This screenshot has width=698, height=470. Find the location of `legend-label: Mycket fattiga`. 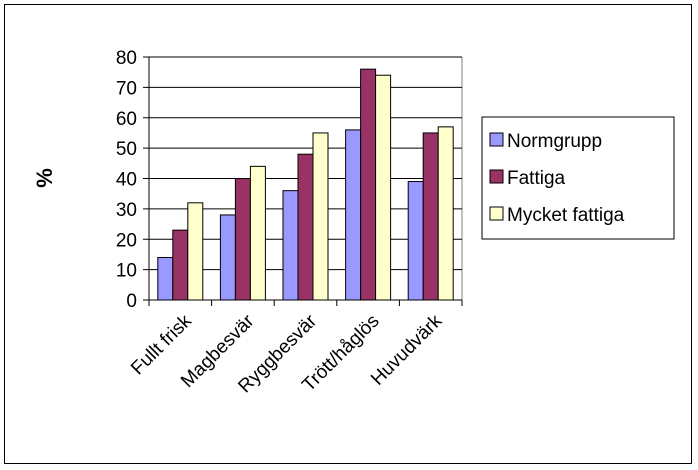

legend-label: Mycket fattiga is located at coordinates (566, 215).